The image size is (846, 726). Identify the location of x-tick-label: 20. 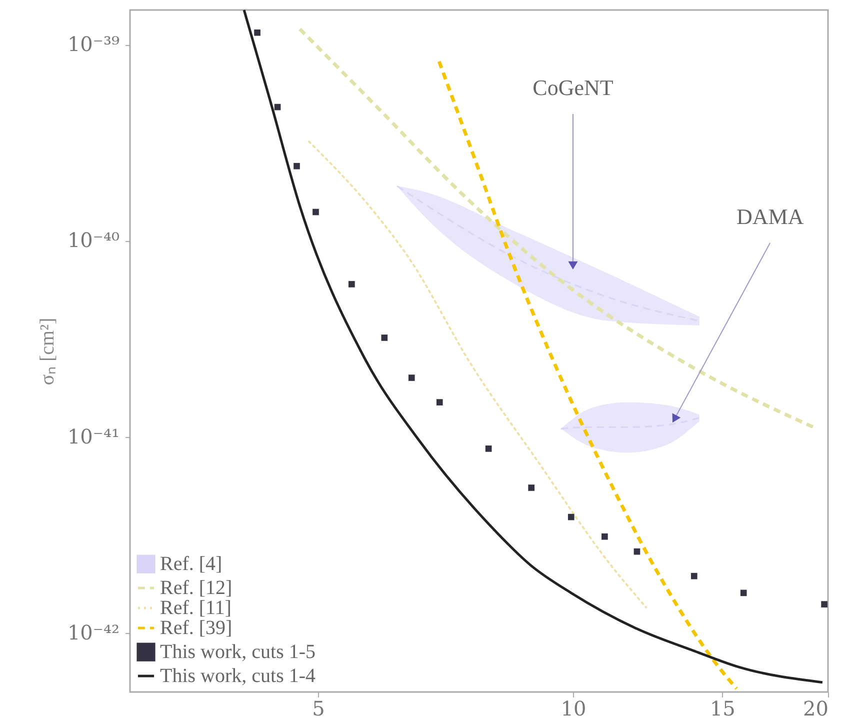
(815, 708).